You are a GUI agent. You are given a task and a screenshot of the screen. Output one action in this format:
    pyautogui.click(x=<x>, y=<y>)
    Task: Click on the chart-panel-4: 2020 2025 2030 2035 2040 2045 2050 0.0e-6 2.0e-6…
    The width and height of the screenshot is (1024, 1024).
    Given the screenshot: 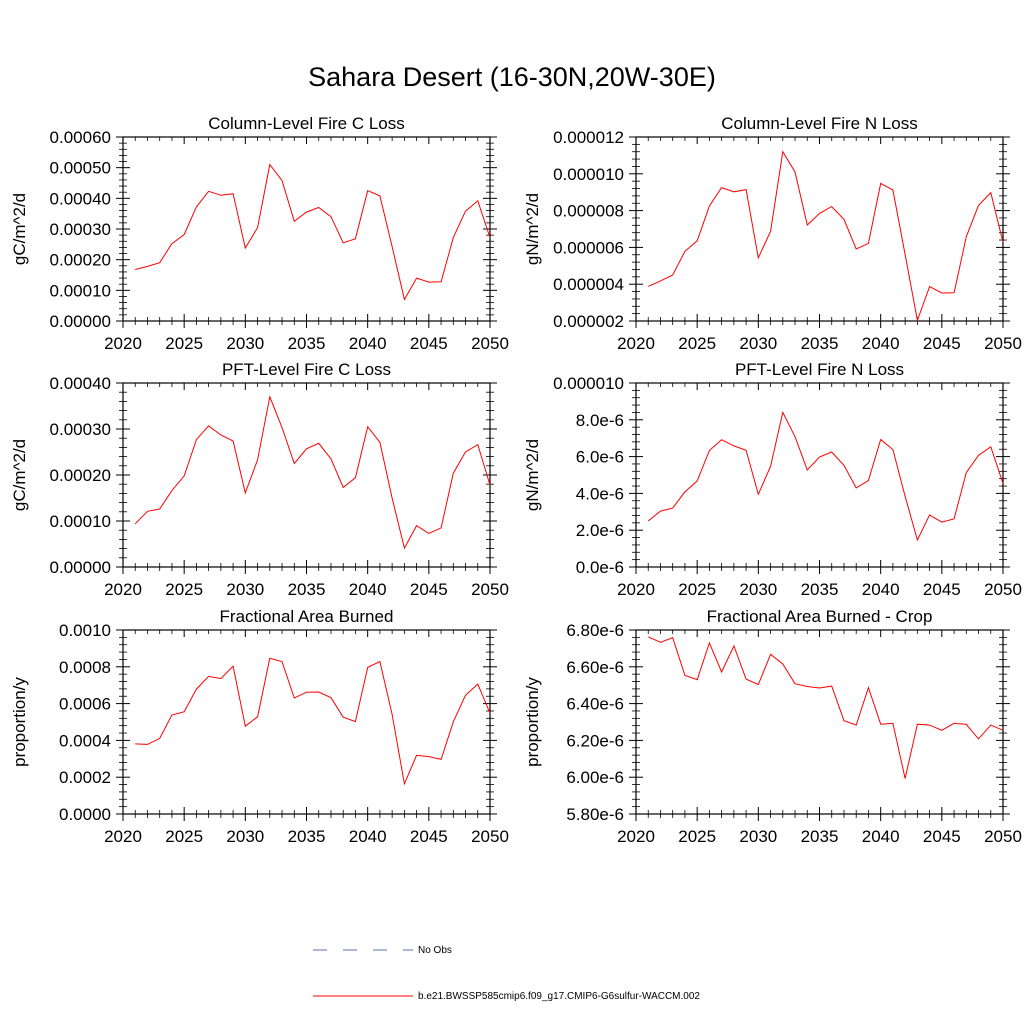 What is the action you would take?
    pyautogui.click(x=772, y=479)
    